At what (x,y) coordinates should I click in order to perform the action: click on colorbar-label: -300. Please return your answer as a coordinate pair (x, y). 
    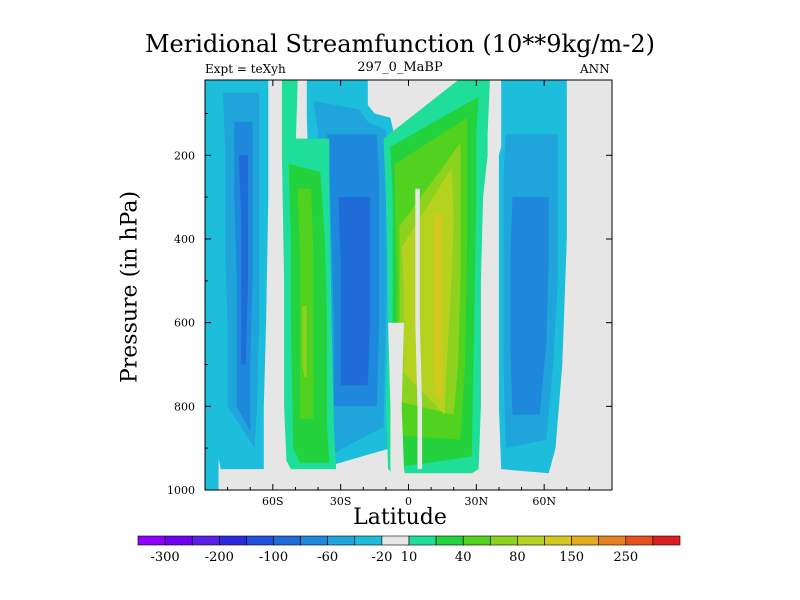
    Looking at the image, I should click on (164, 557).